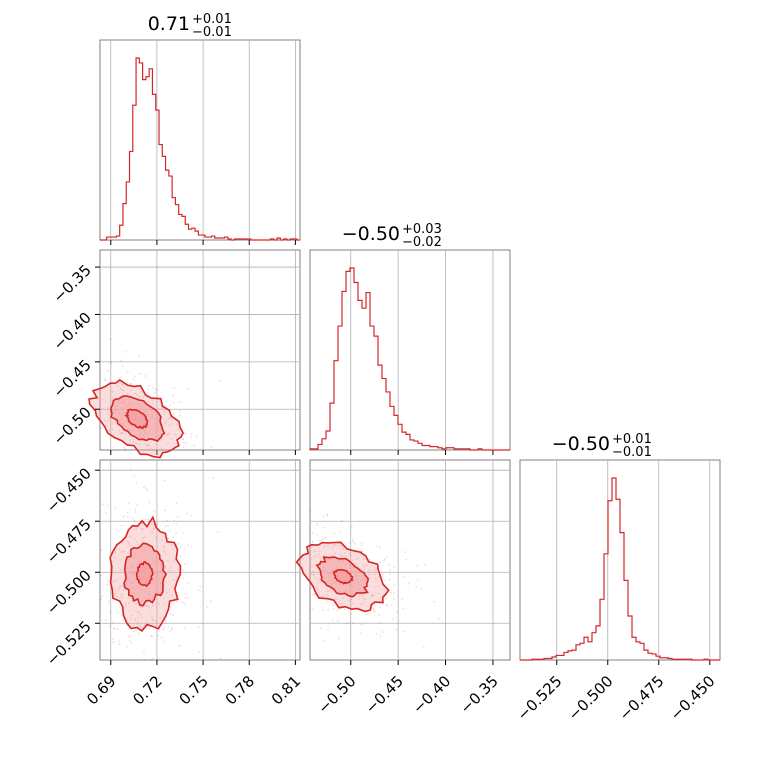 The image size is (760, 764). I want to click on panel-frame, so click(200, 140).